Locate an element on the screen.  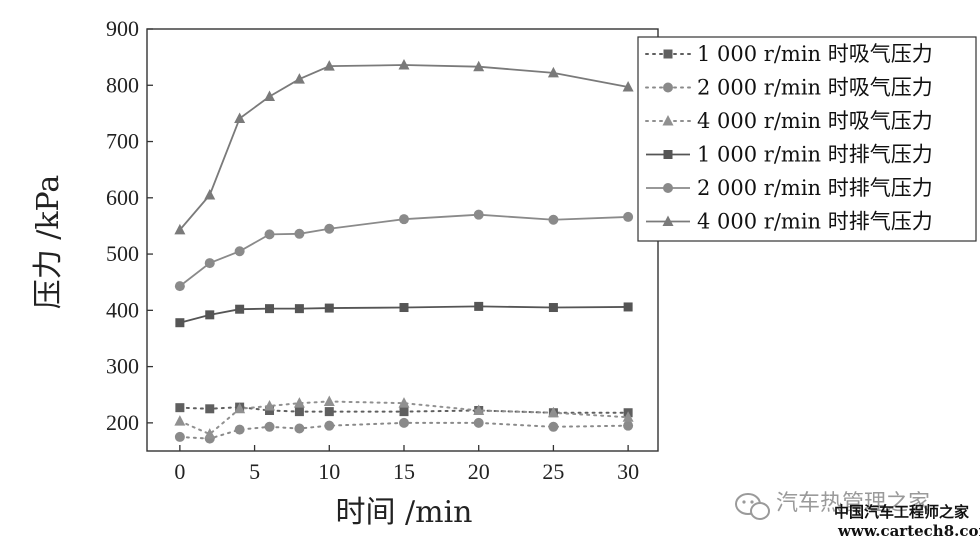
x-tick-label: 10 is located at coordinates (329, 471).